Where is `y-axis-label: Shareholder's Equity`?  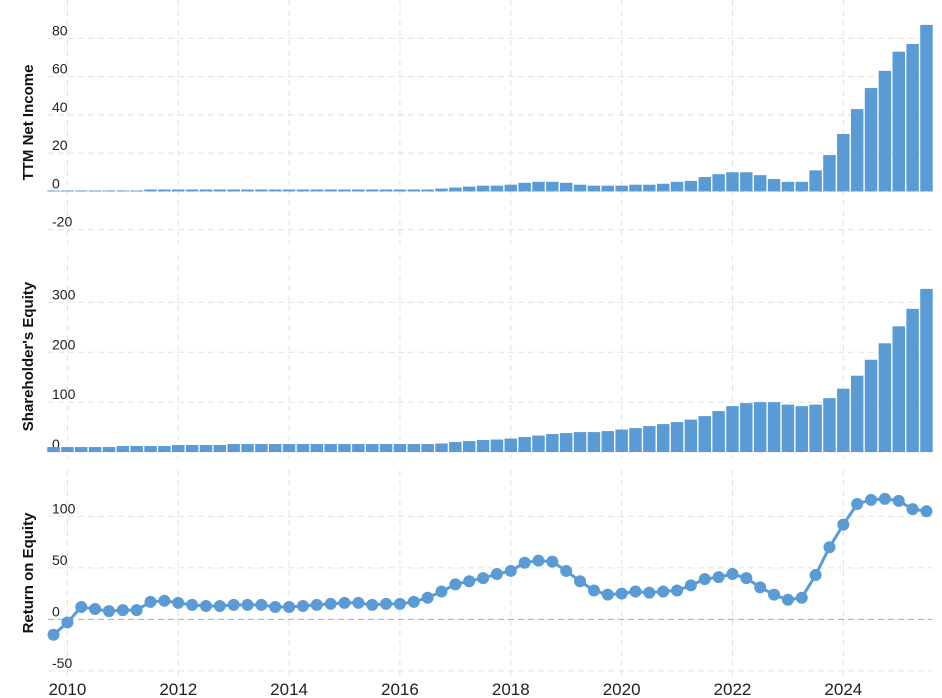 y-axis-label: Shareholder's Equity is located at coordinates (28, 356).